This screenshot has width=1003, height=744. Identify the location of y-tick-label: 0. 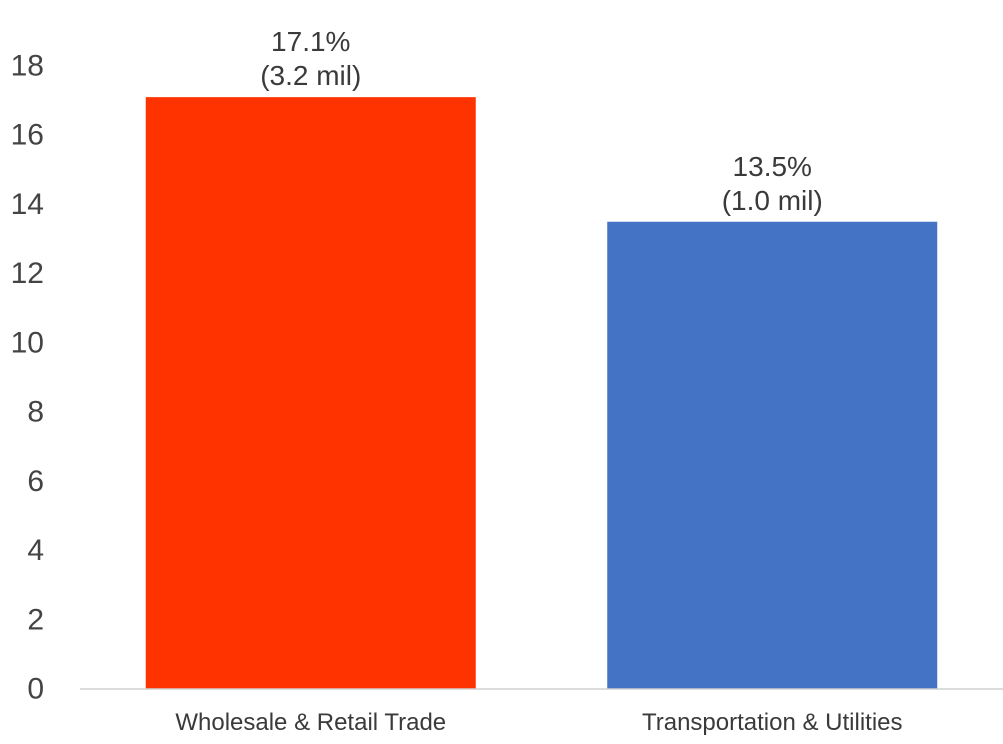
(35, 689).